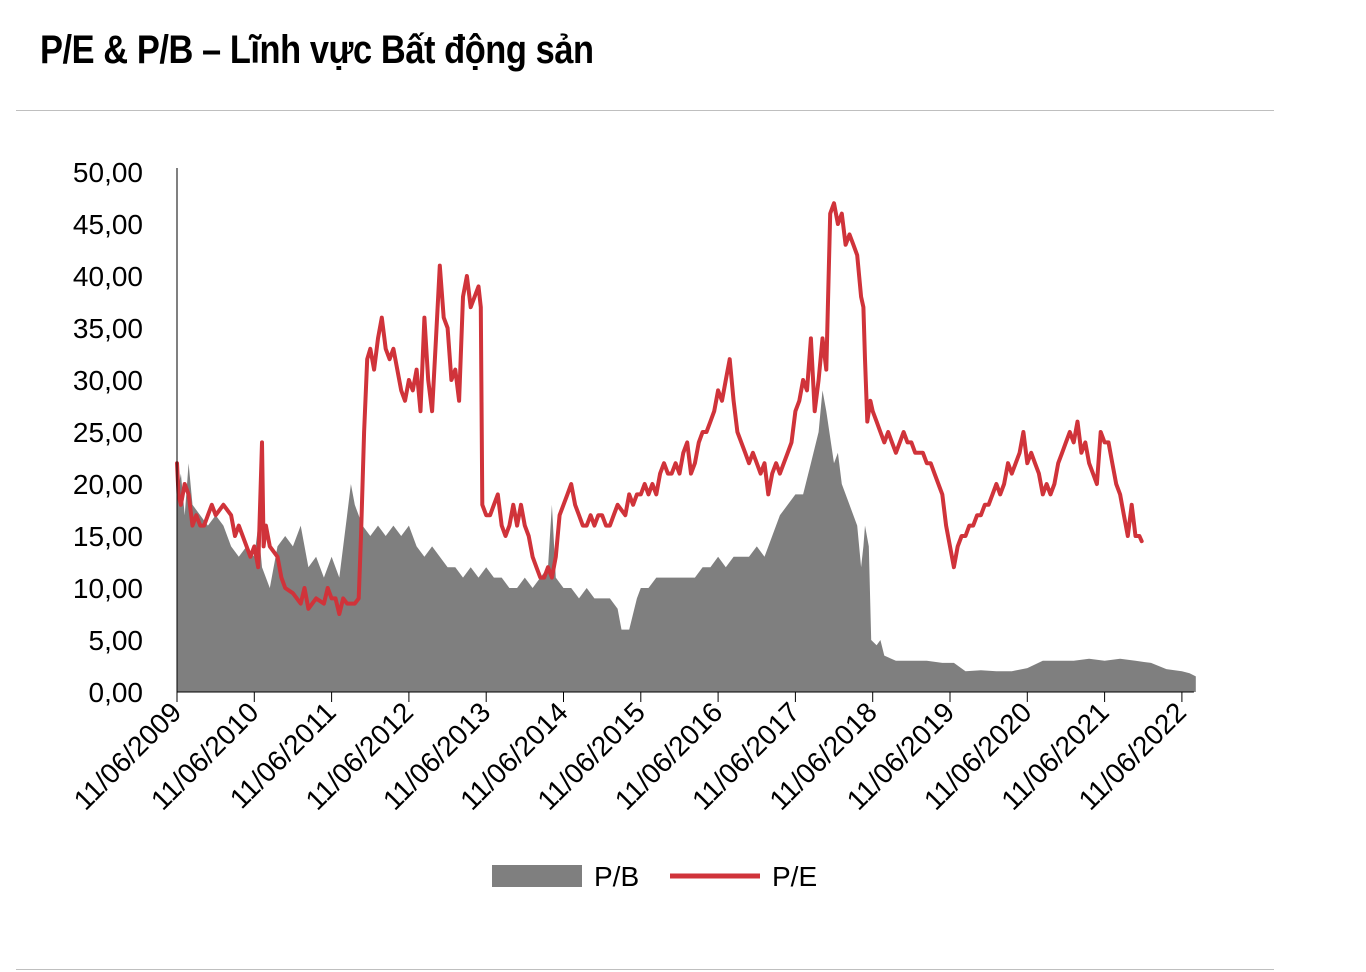 This screenshot has width=1366, height=972. I want to click on y-tick-label: 30,00, so click(108, 380).